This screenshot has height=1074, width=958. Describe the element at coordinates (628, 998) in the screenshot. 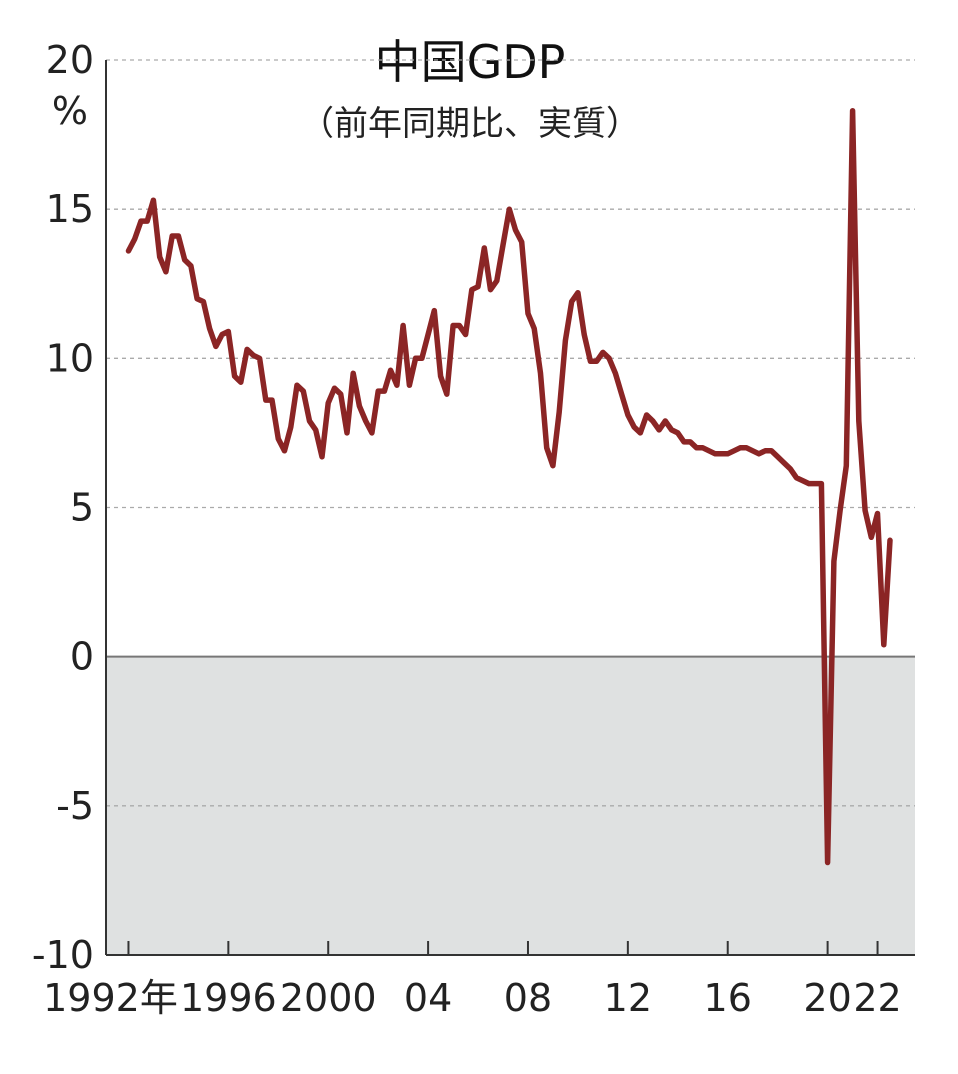

I see `x-tick-label: 12` at that location.